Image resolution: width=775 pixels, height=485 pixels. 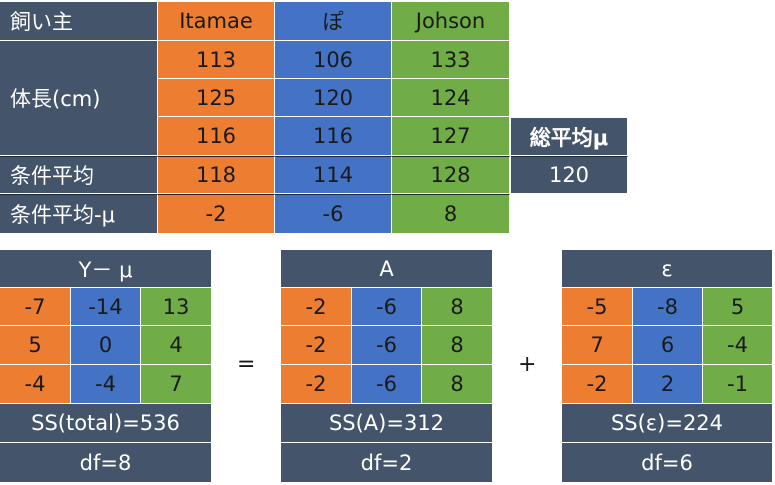 I want to click on matrix-error-cell: -4, so click(x=738, y=345).